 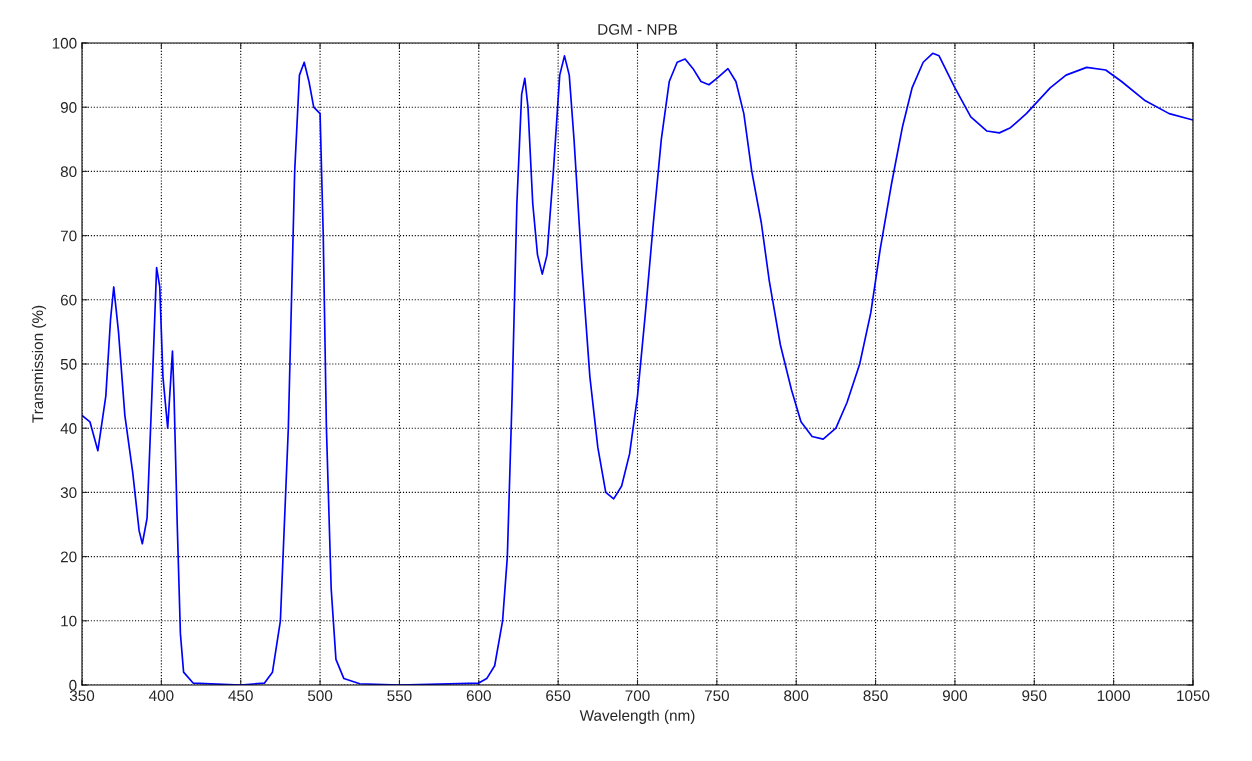 I want to click on x-tick-label: 900, so click(x=955, y=696).